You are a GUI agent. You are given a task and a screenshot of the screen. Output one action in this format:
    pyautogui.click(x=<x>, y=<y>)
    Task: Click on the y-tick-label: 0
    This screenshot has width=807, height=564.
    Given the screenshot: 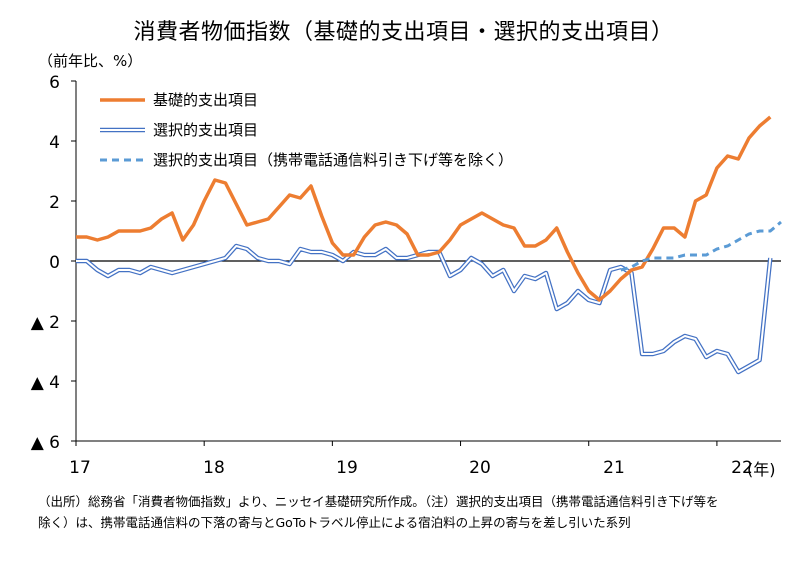 What is the action you would take?
    pyautogui.click(x=54, y=263)
    